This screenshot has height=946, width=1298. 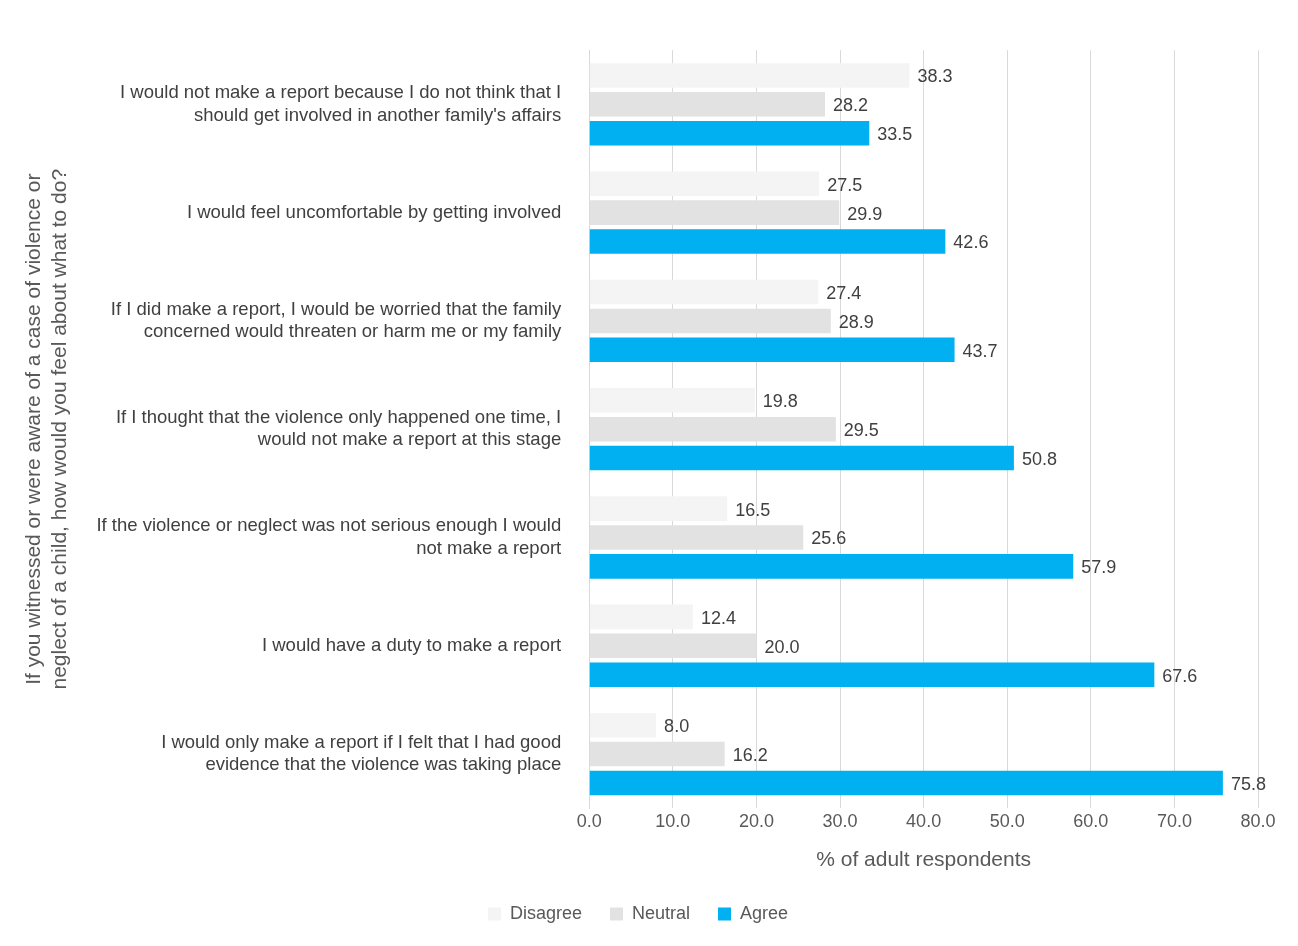 What do you see at coordinates (980, 350) in the screenshot?
I see `data-label: 43.7` at bounding box center [980, 350].